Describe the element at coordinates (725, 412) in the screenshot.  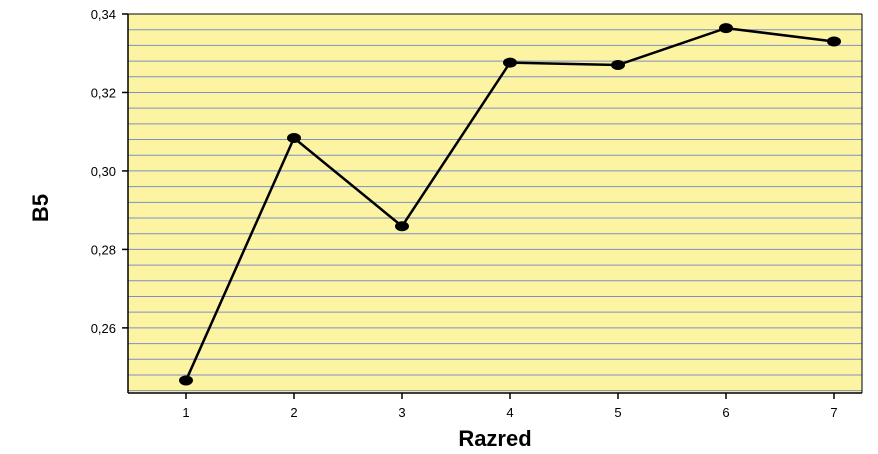
I see `x-tick-label: 6` at that location.